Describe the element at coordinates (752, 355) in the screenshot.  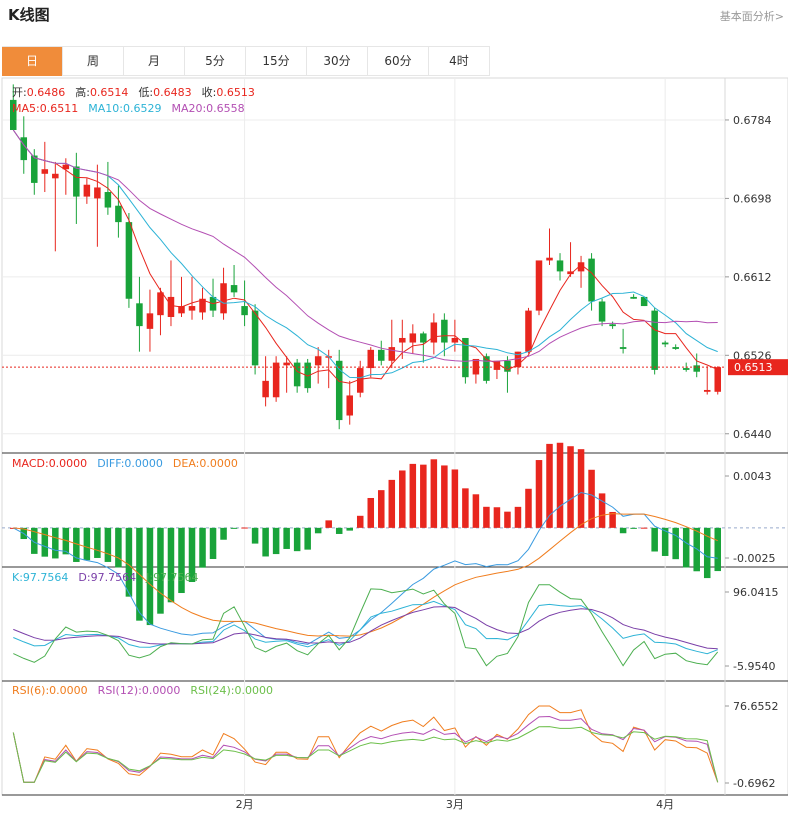
I see `price-tick-label: 0.6526` at that location.